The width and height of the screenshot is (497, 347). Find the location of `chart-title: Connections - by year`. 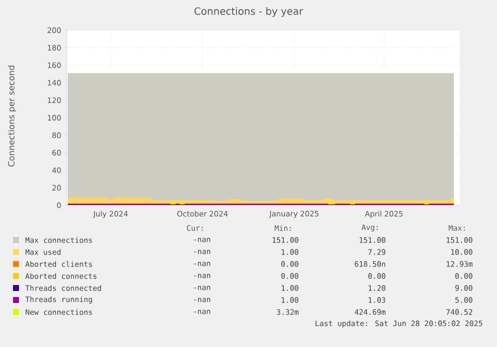

chart-title: Connections - by year is located at coordinates (249, 12).